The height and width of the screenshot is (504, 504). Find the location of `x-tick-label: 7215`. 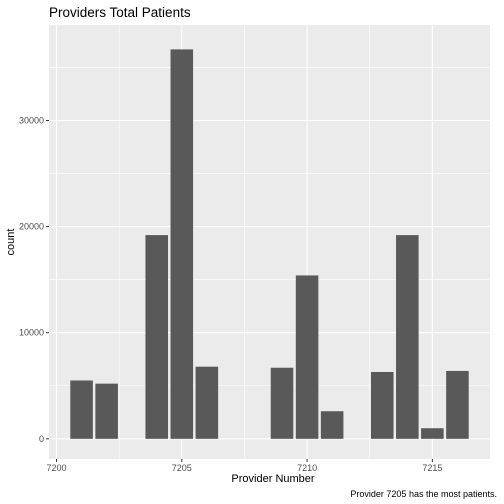

x-tick-label: 7215 is located at coordinates (432, 468).